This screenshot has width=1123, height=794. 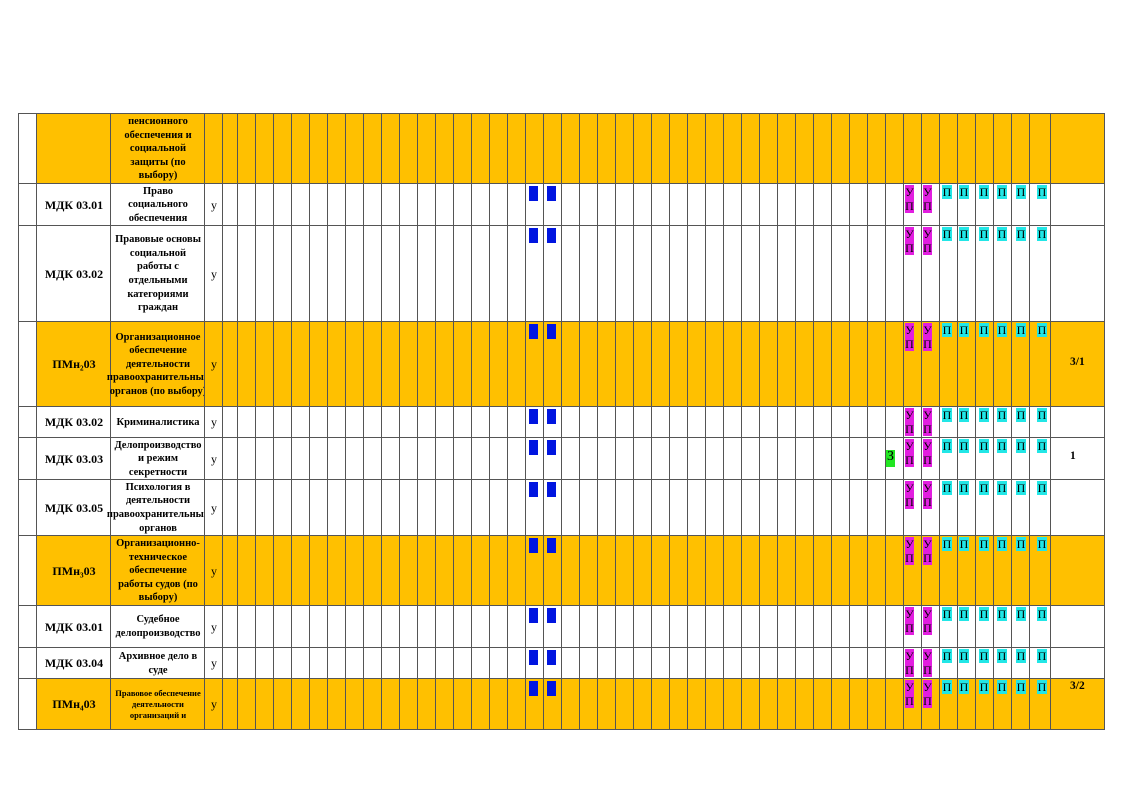 I want to click on module-name: Право социального обеспечения, so click(x=157, y=204).